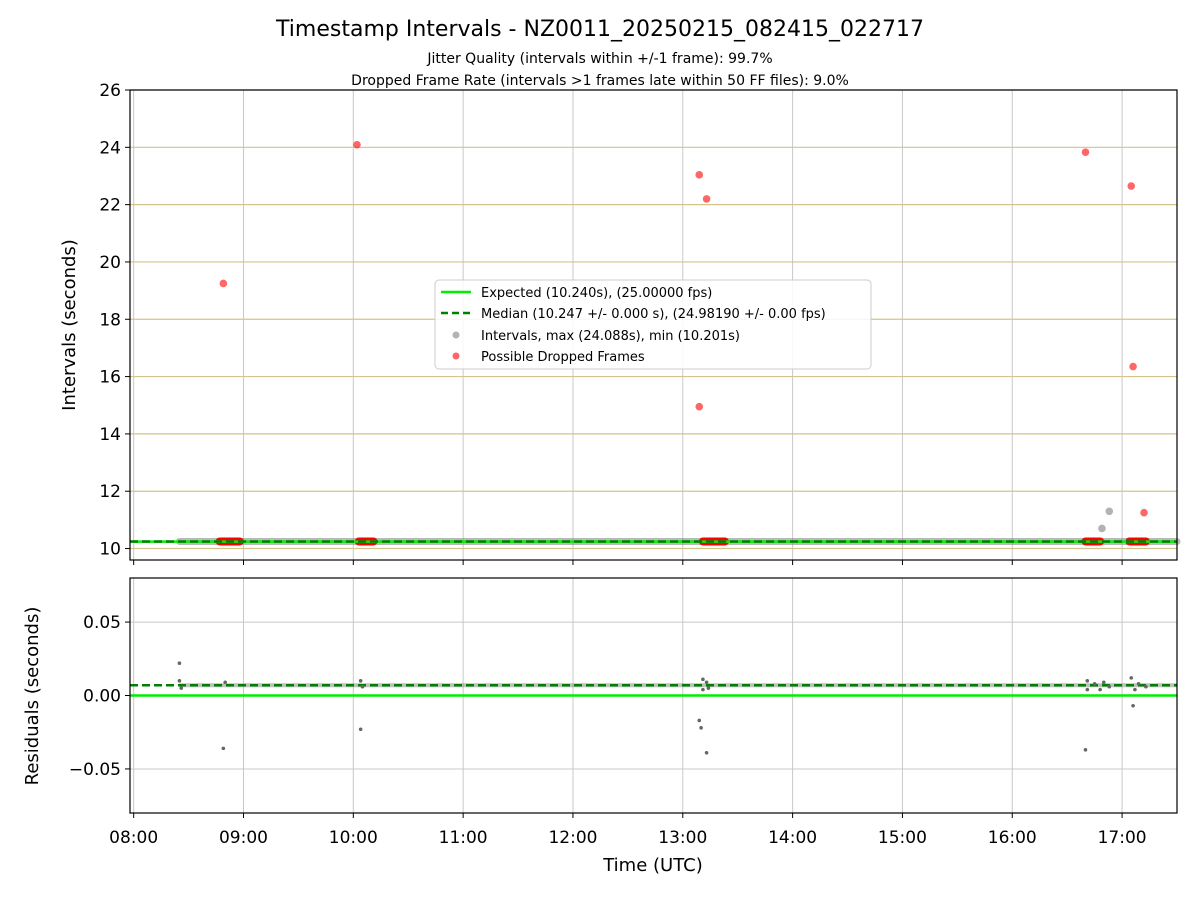 The width and height of the screenshot is (1200, 900). What do you see at coordinates (110, 320) in the screenshot?
I see `top-ytick-label-4: 18` at bounding box center [110, 320].